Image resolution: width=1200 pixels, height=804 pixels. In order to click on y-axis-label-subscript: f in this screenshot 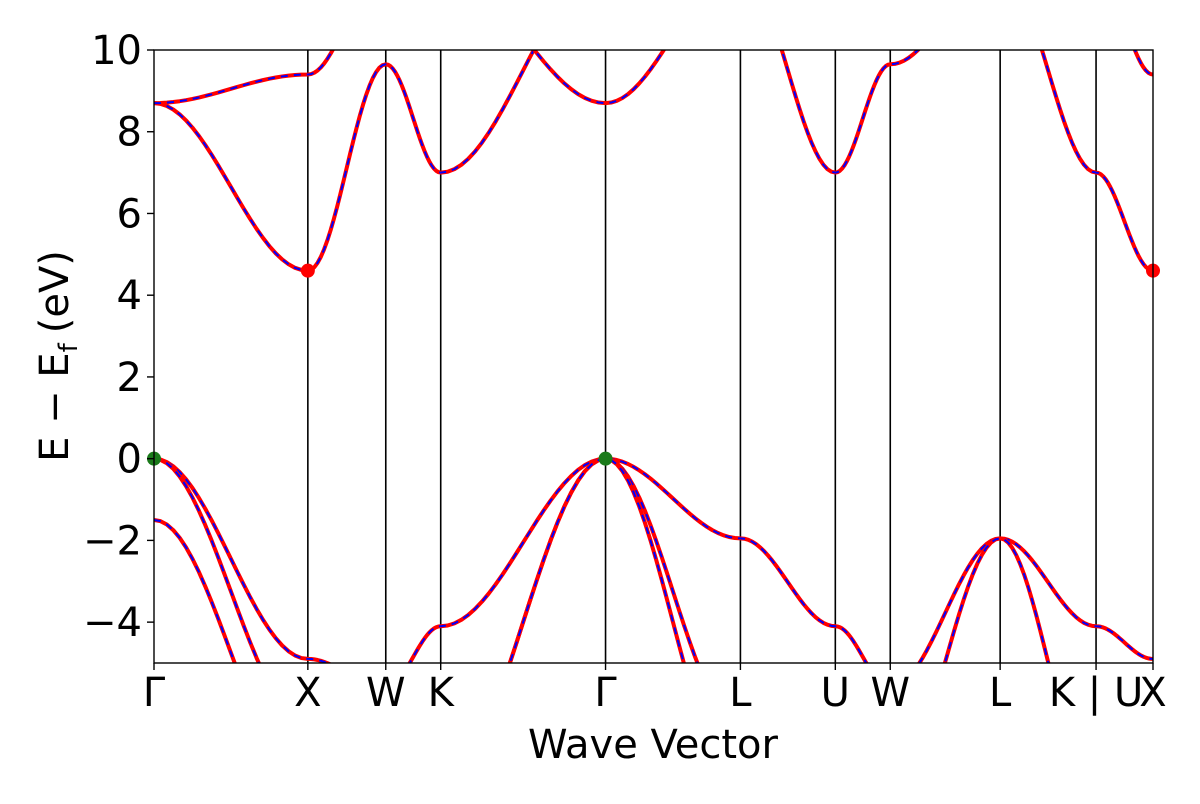, I will do `click(69, 347)`.